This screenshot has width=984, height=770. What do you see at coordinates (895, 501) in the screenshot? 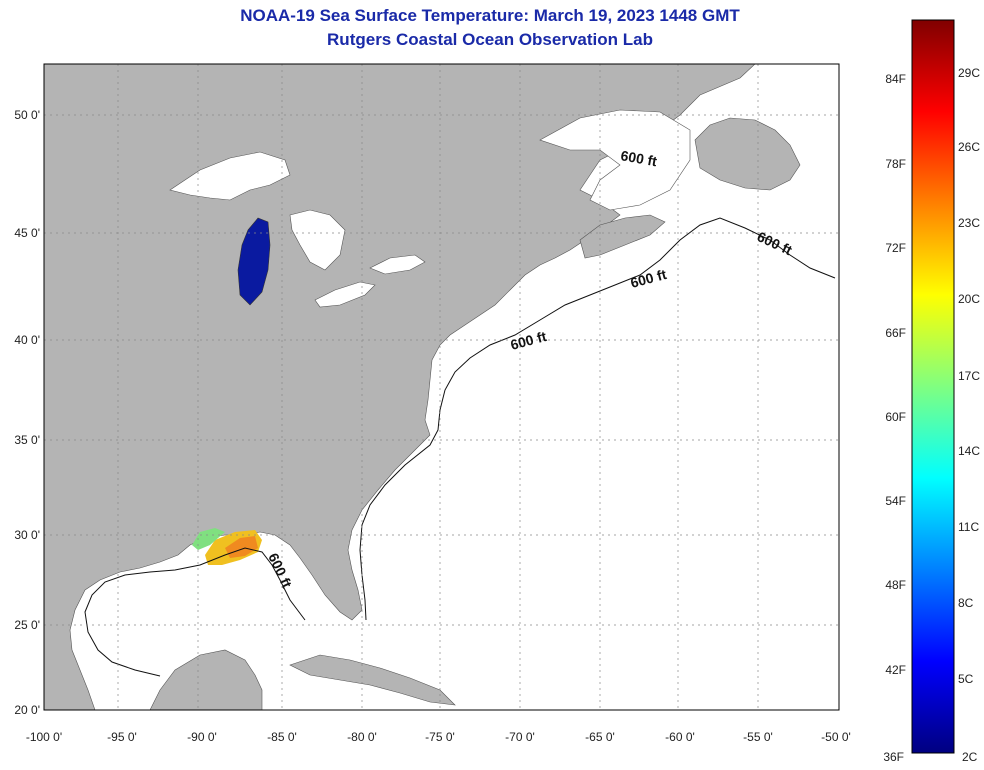
I see `colorbar-f-label: 54F` at bounding box center [895, 501].